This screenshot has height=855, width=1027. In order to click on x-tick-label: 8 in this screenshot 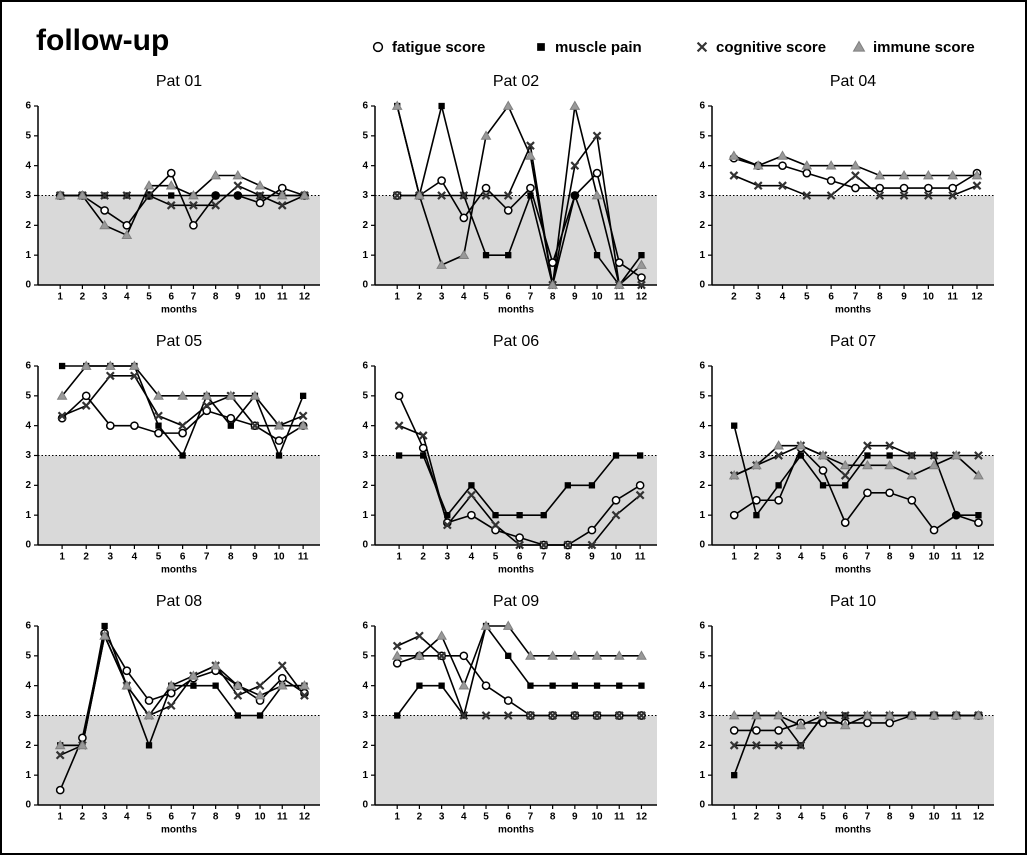, I will do `click(216, 297)`.